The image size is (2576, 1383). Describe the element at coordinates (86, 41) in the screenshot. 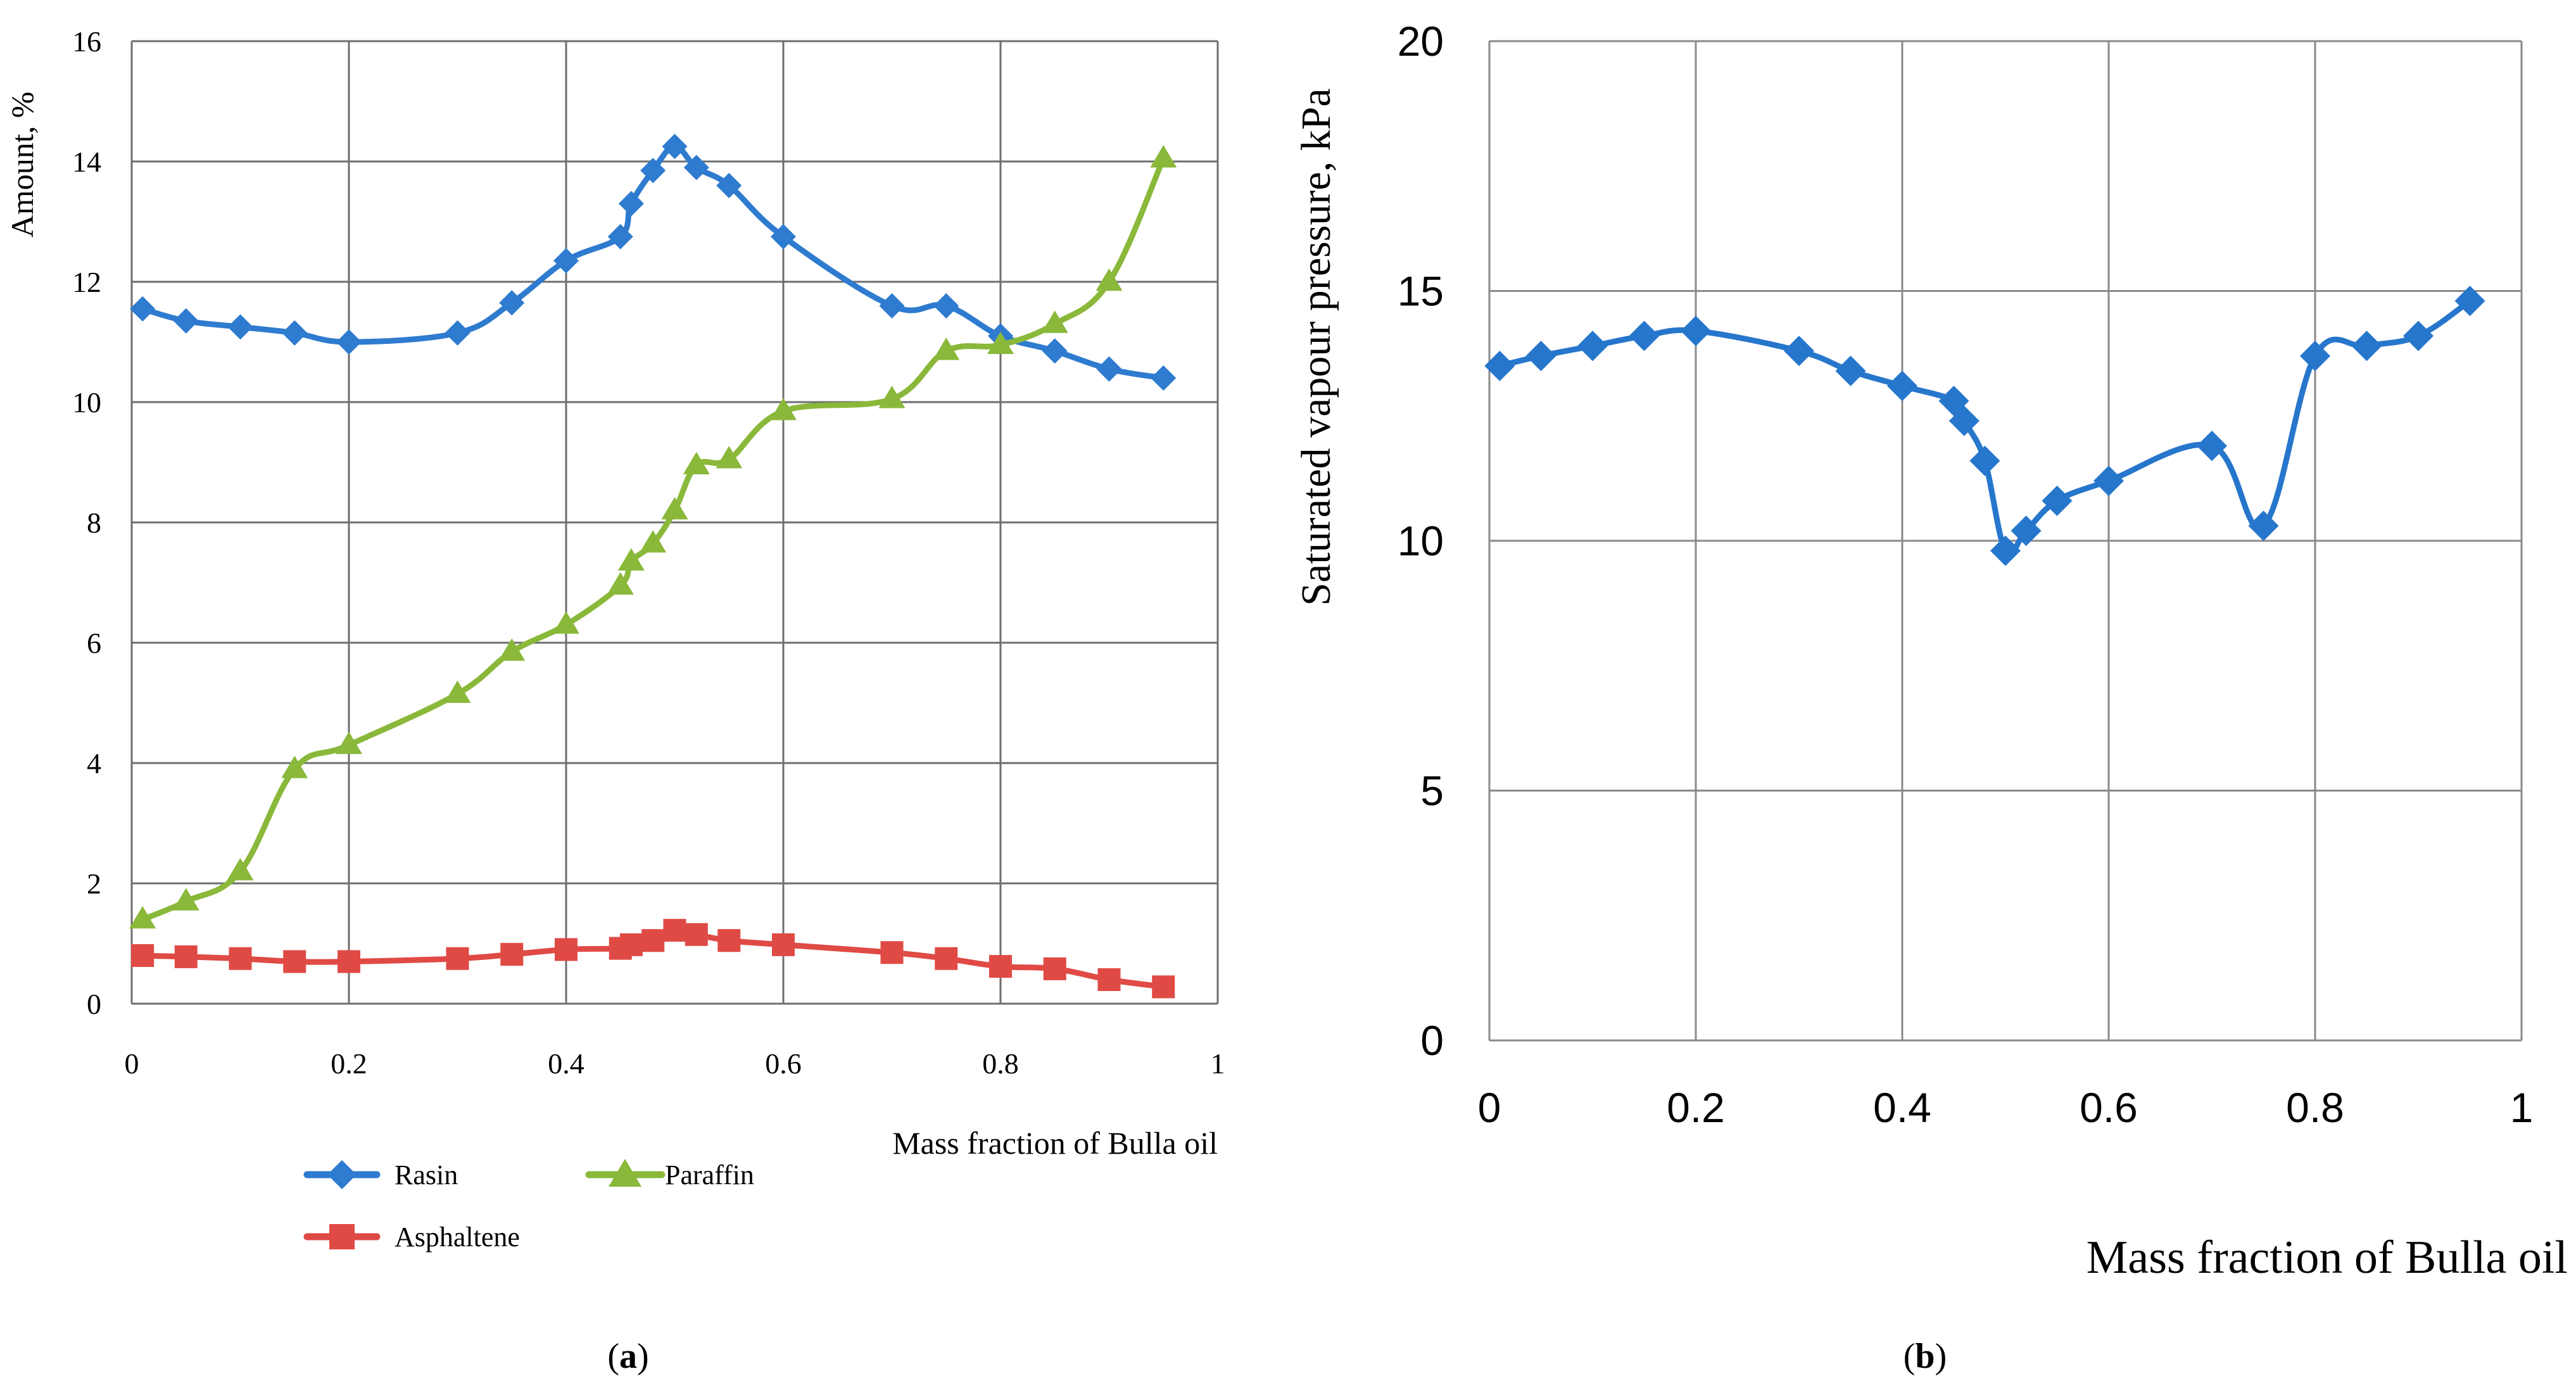

I see `panel-a-y-tick-label: 16` at that location.